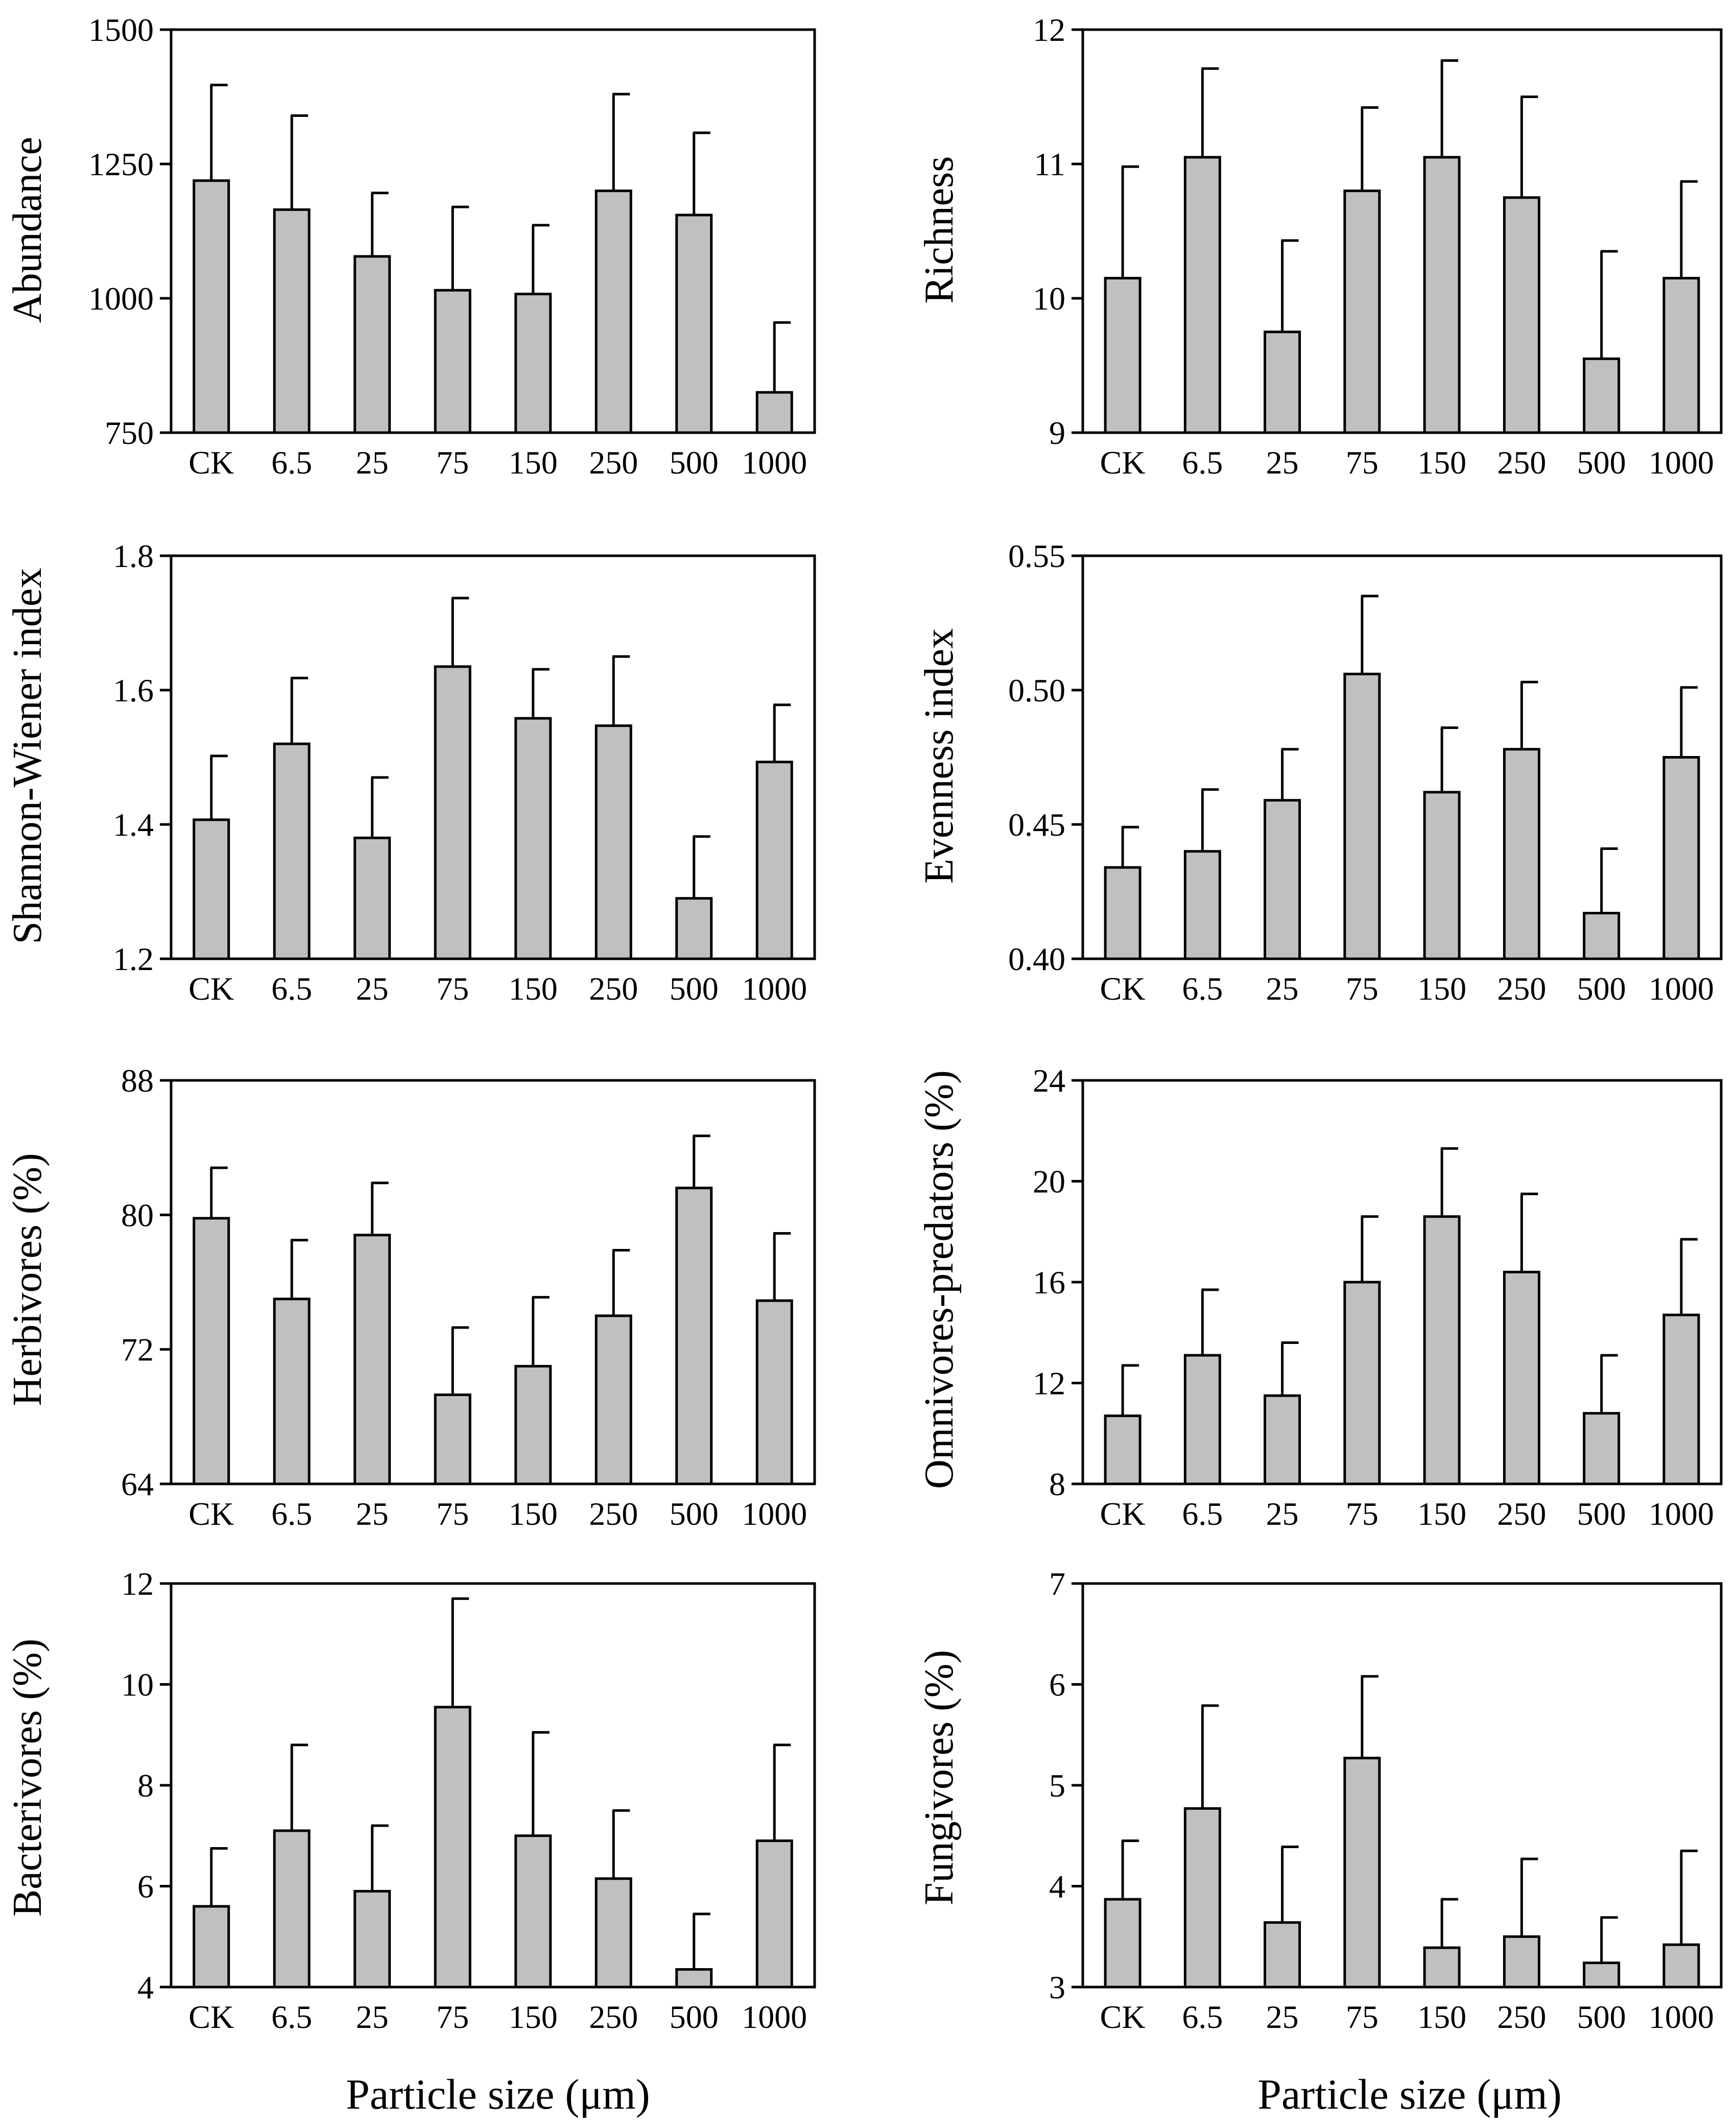  Describe the element at coordinates (1049, 1283) in the screenshot. I see `y-tick-label: 16` at that location.